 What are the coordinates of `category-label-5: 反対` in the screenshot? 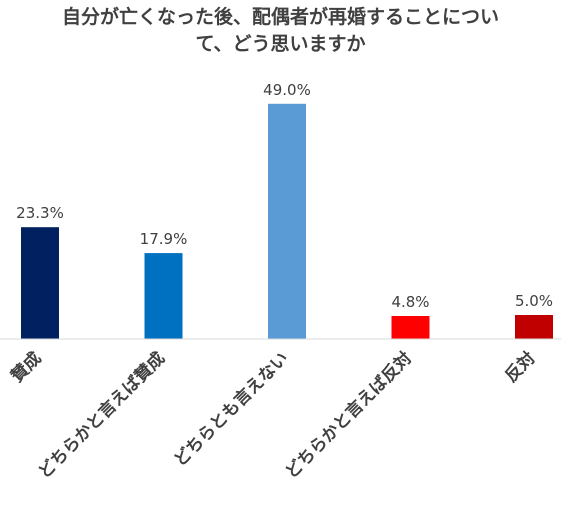 It's located at (520, 367).